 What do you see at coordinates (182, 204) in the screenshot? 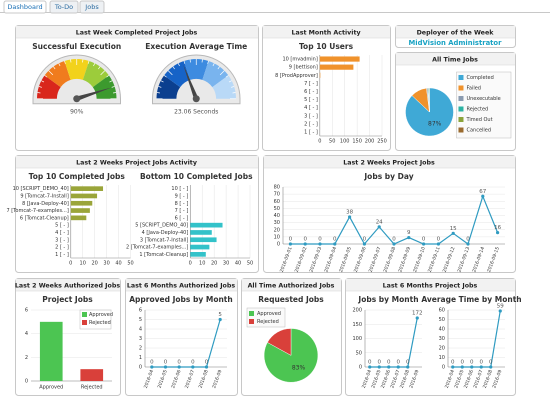
I see `category-label: 8 [ - ]` at bounding box center [182, 204].